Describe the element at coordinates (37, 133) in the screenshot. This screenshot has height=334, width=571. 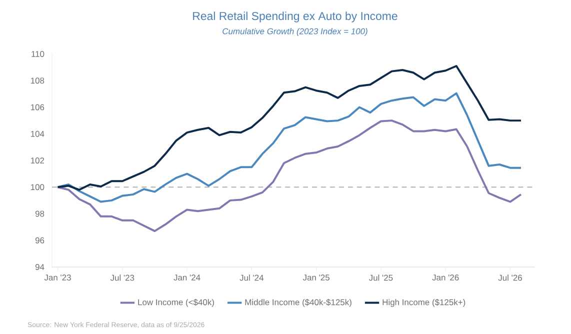
I see `y-tick-label: 104` at that location.